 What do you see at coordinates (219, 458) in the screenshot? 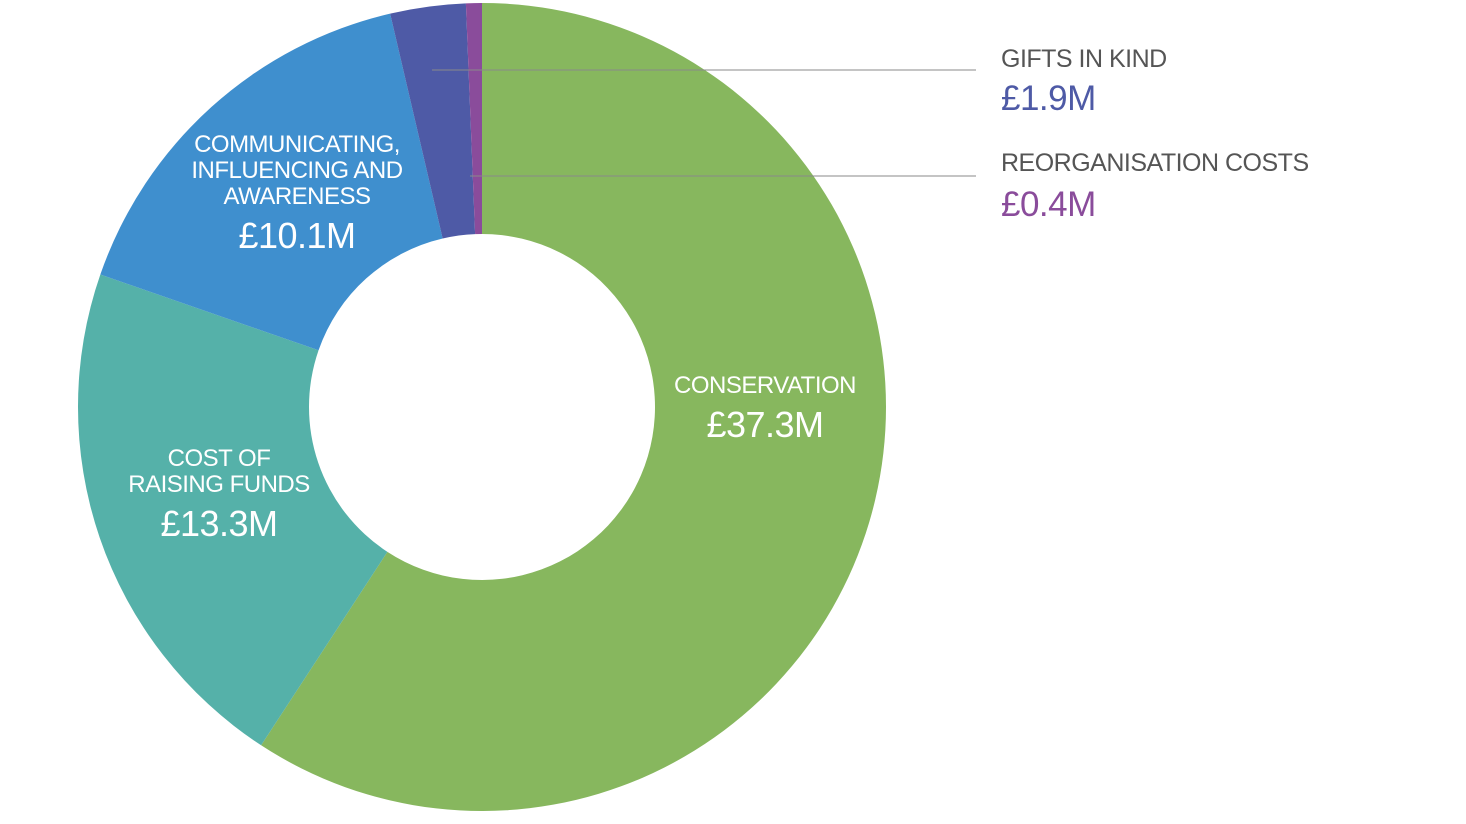
I see `slice-name-line: COST OF` at bounding box center [219, 458].